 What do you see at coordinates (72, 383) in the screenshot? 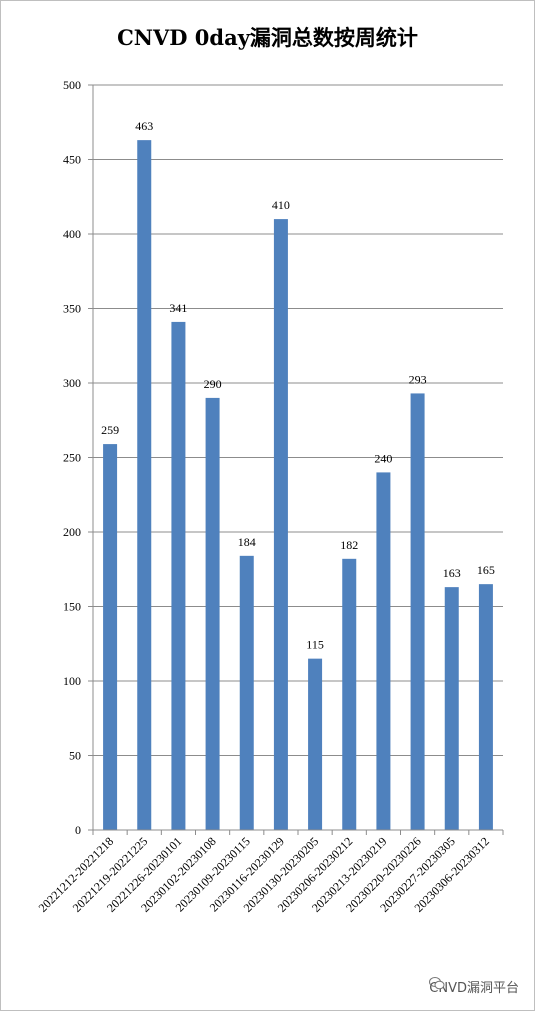
I see `y-tick-label: 300` at bounding box center [72, 383].